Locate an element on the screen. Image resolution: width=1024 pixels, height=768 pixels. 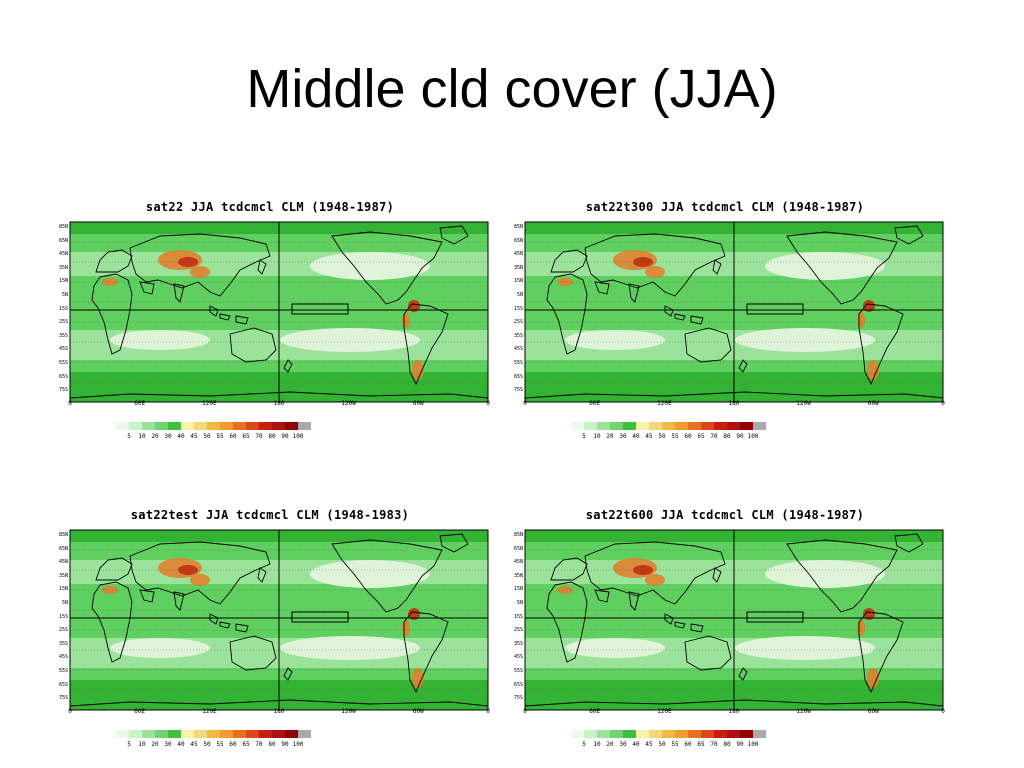
panel-title: sat22t300 JJA tcdcmcl CLM (1948-1987) is located at coordinates (725, 207).